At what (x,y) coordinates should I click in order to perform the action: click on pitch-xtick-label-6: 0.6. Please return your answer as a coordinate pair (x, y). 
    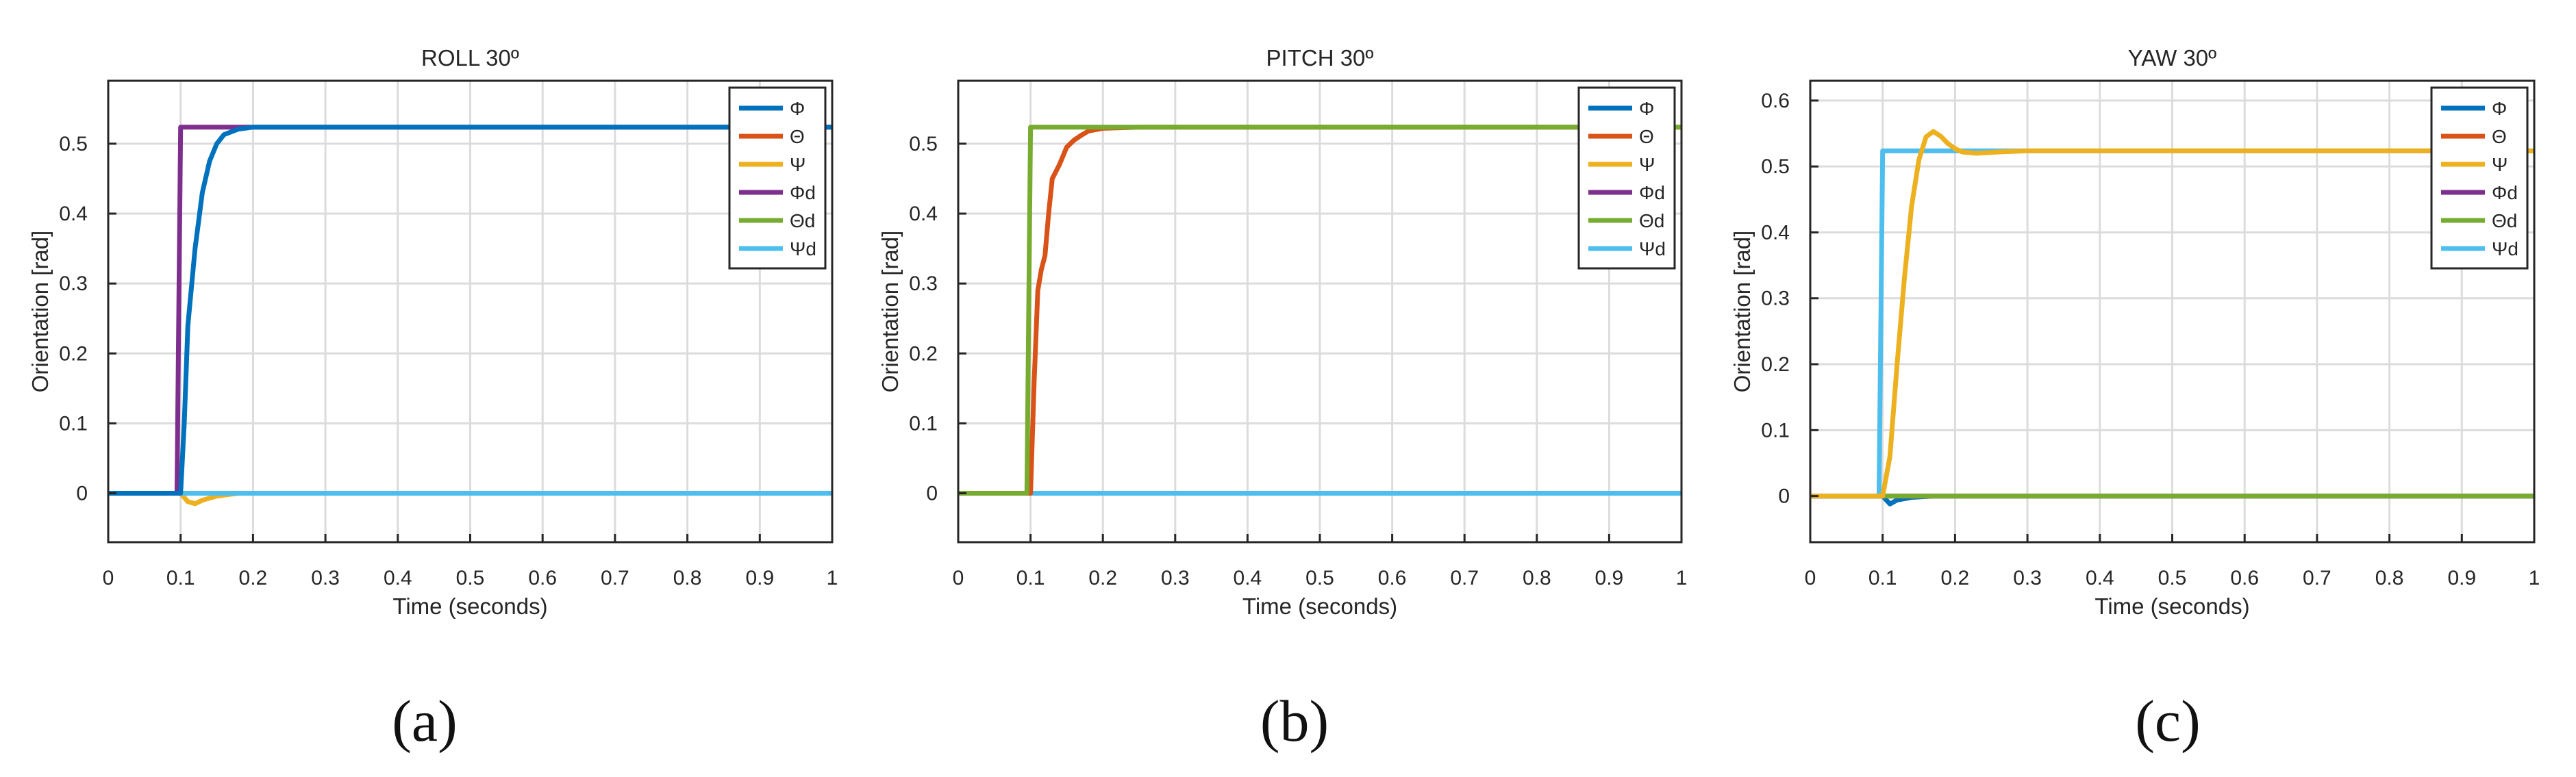
    Looking at the image, I should click on (1392, 578).